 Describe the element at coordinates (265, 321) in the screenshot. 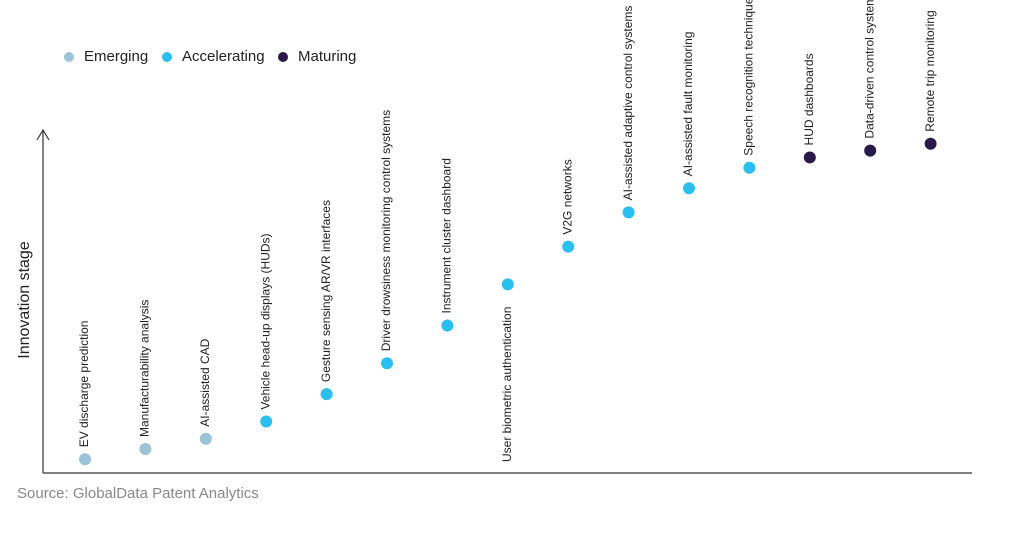

I see `point-label: Vehicle head-up displays (HUDs)` at that location.